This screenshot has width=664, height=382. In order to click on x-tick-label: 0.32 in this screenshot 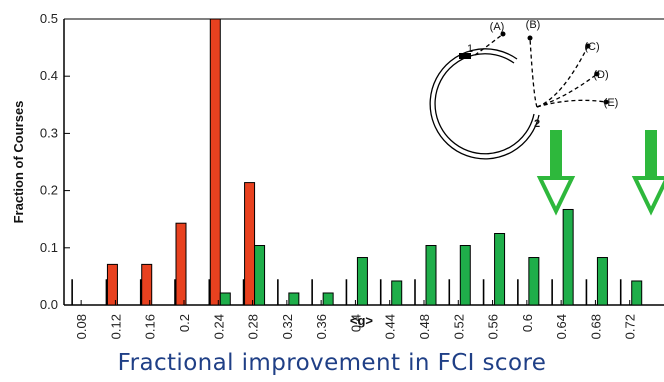, I will do `click(287, 326)`.